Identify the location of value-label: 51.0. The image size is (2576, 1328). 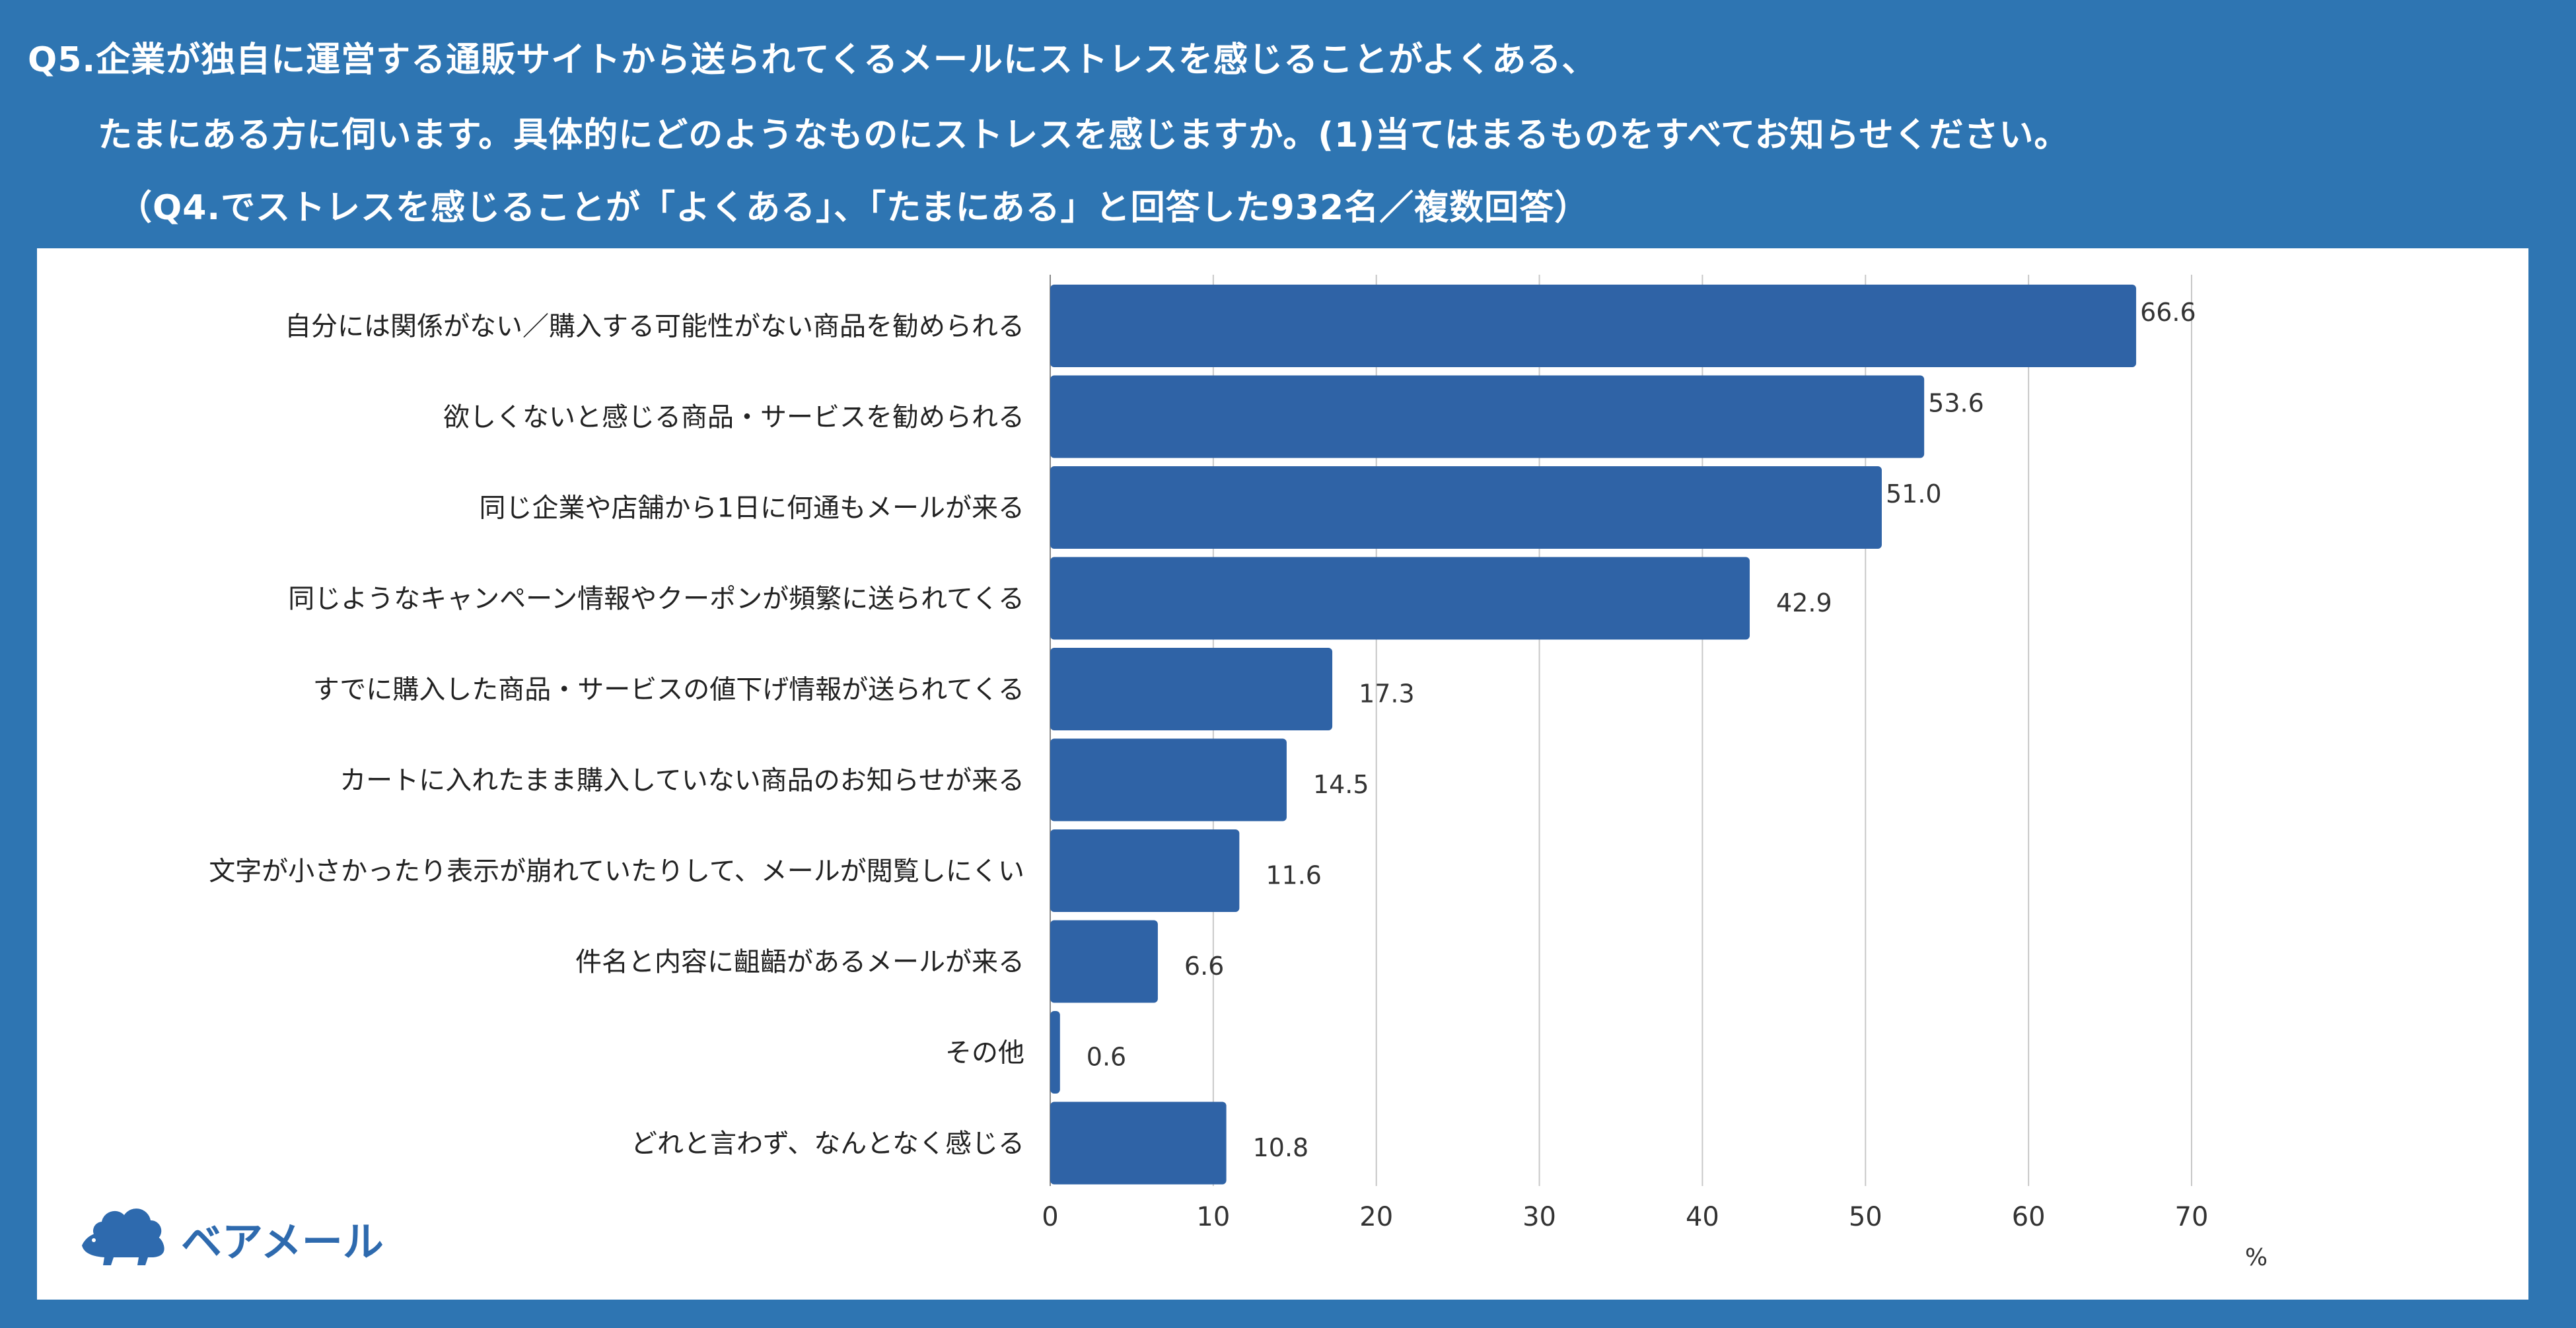
(1914, 493).